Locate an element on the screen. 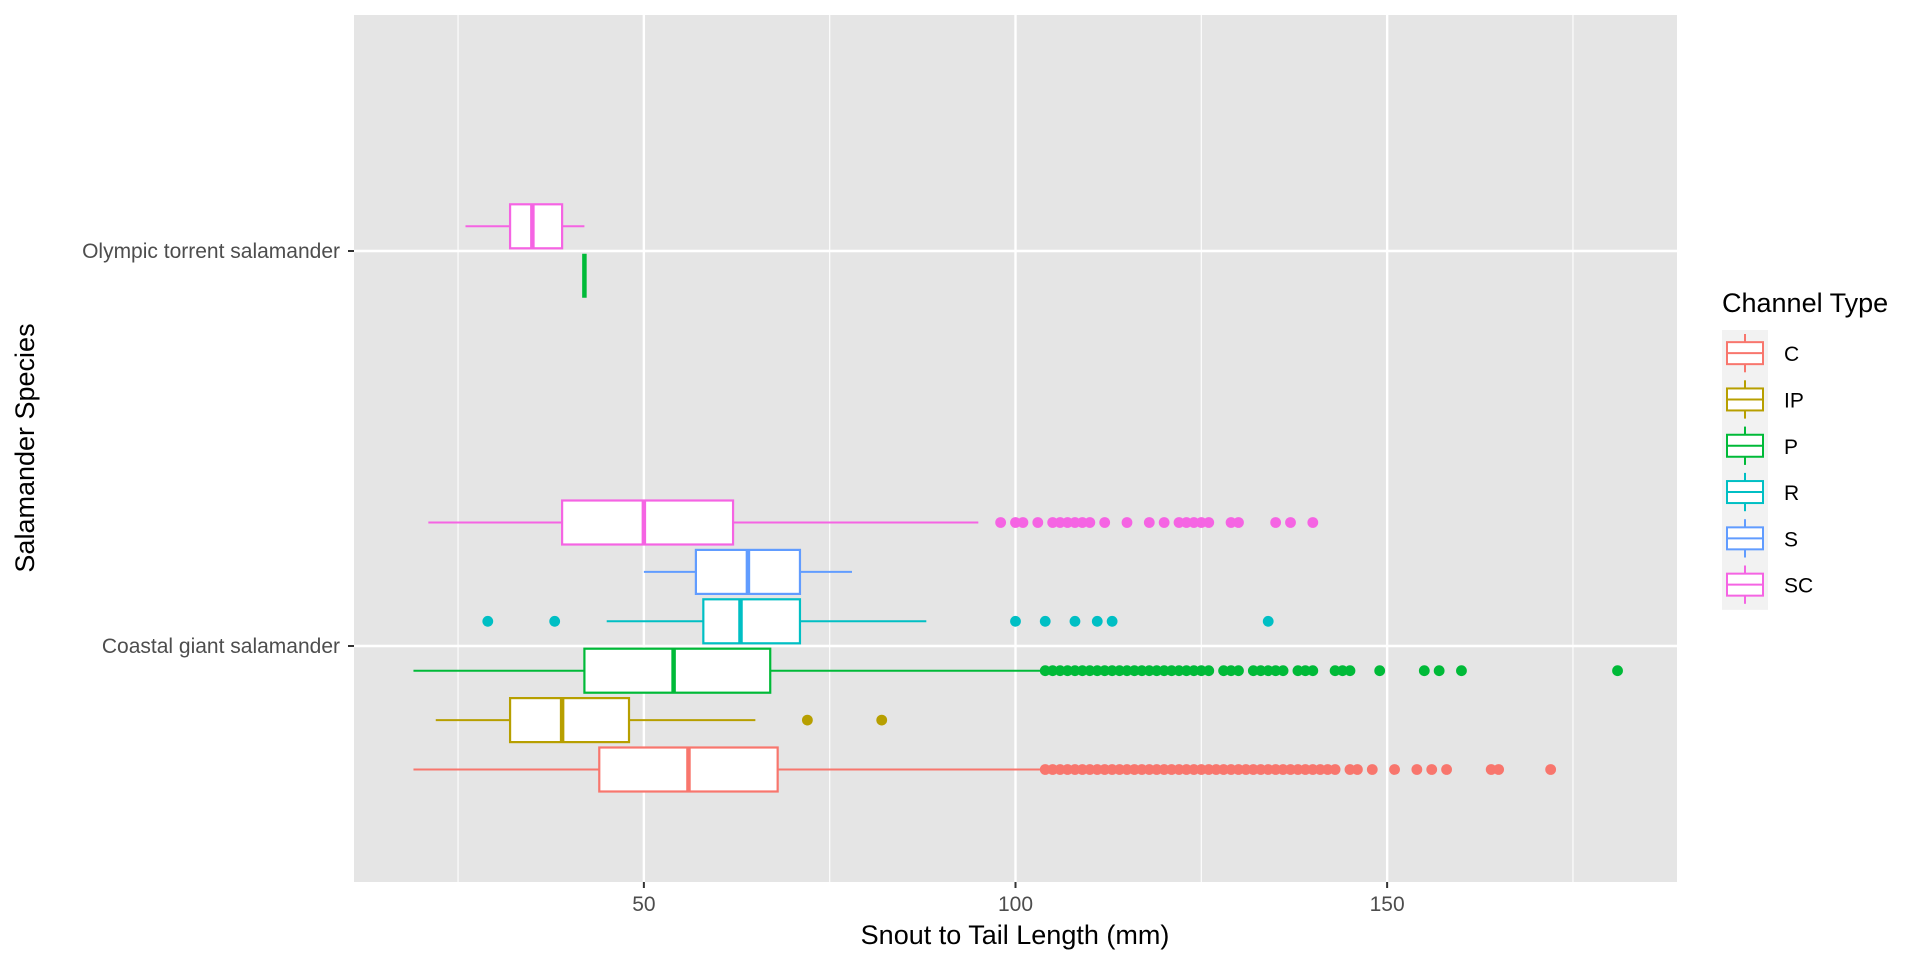 The height and width of the screenshot is (960, 1920). legend-title: Channel Type is located at coordinates (1805, 303).